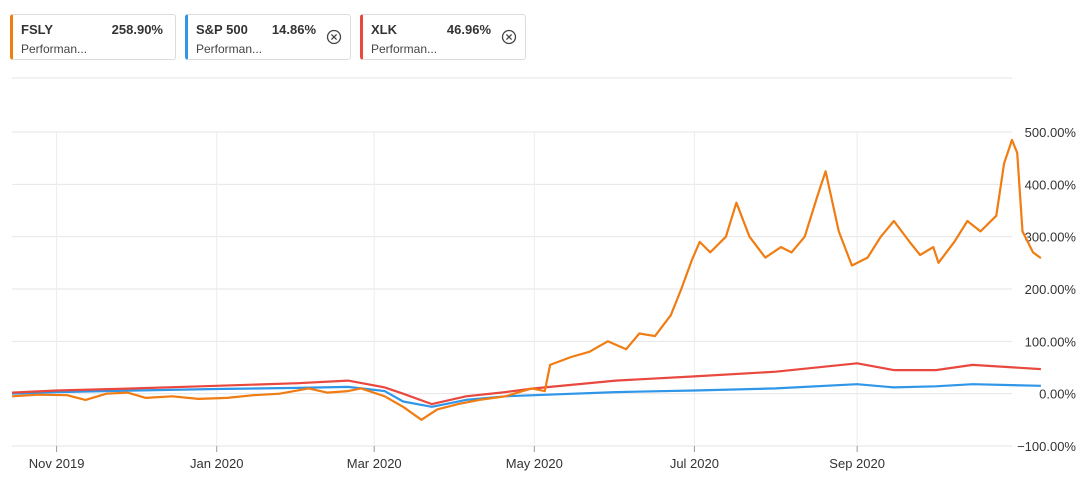 This screenshot has width=1085, height=492. What do you see at coordinates (694, 463) in the screenshot?
I see `x-tick-label: Jul 2020` at bounding box center [694, 463].